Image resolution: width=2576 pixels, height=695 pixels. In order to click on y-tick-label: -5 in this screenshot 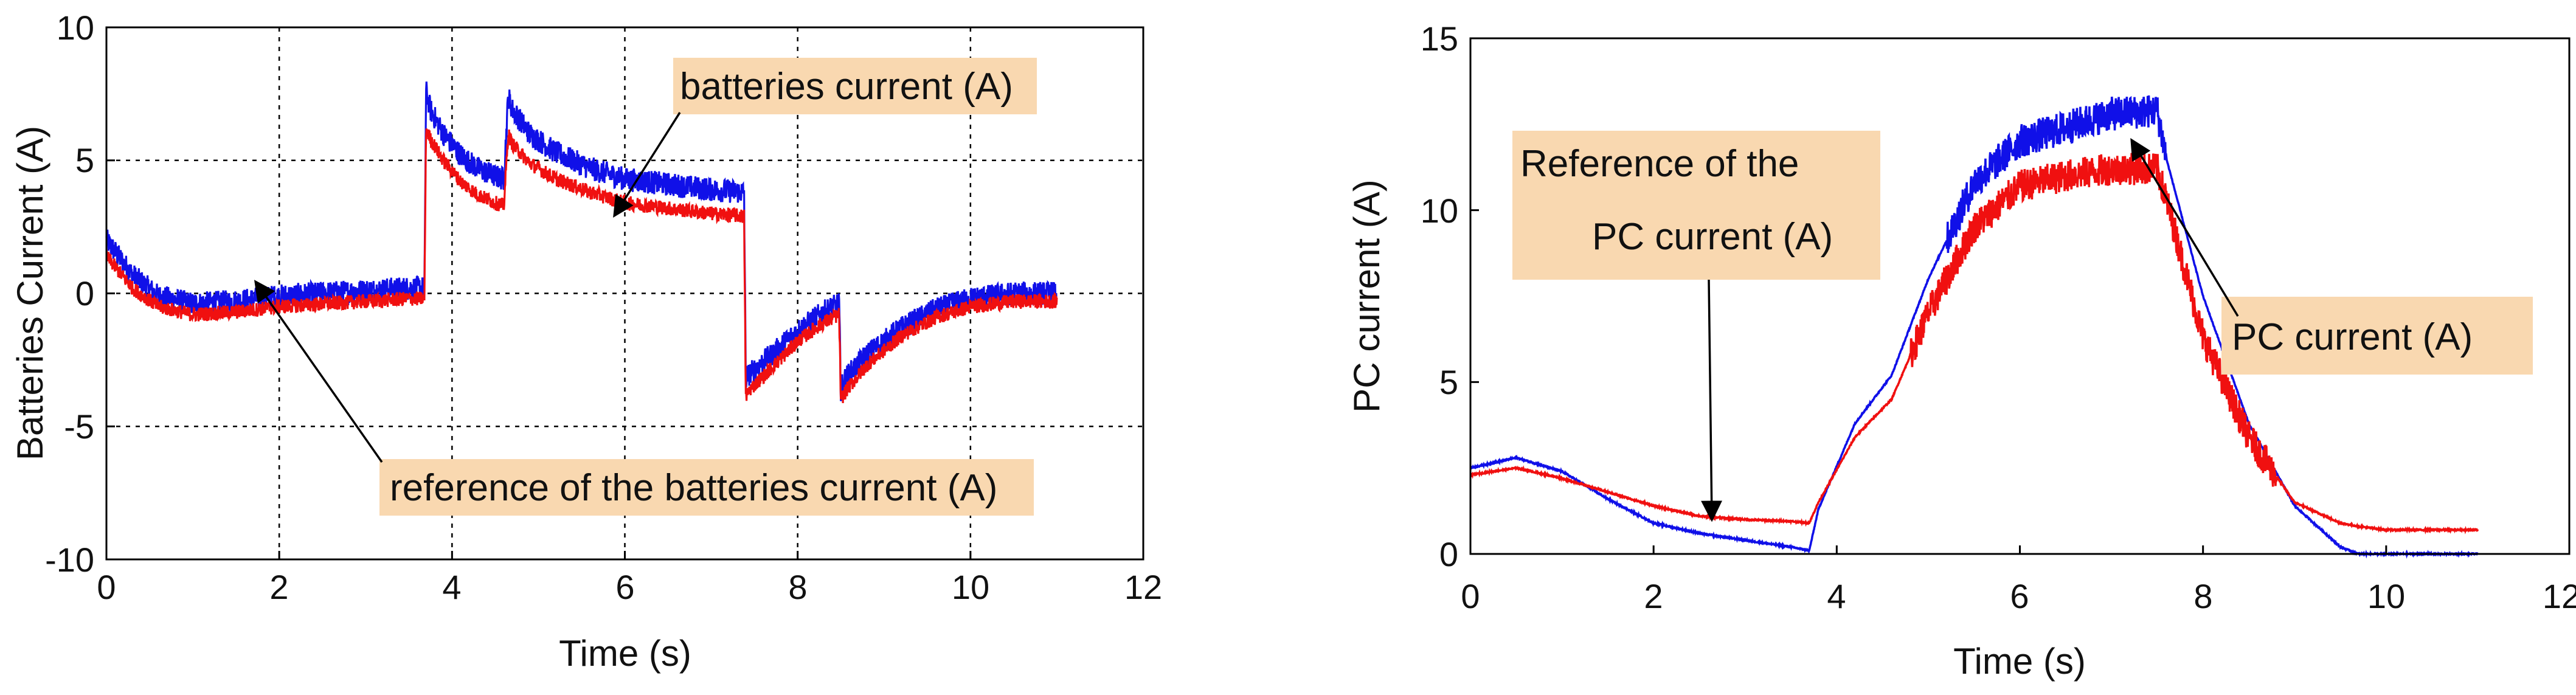, I will do `click(79, 426)`.